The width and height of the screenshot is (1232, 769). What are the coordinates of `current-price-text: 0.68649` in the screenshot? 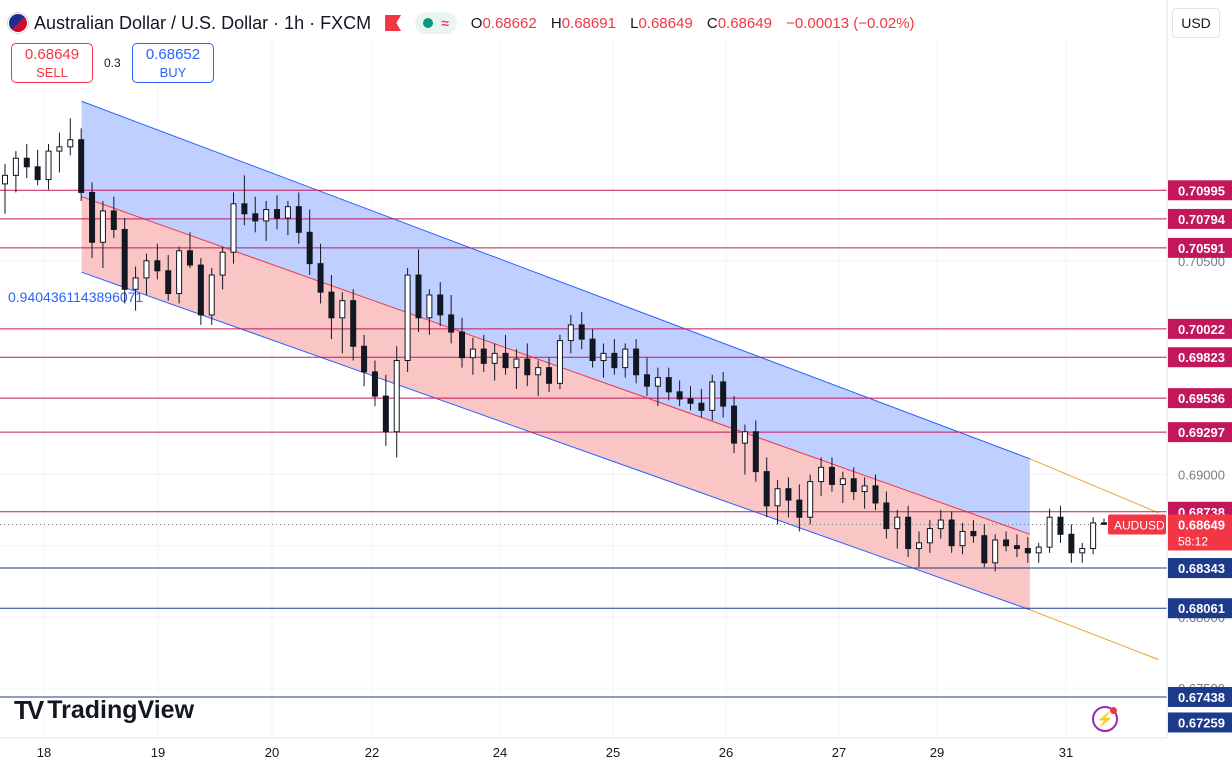 It's located at (1201, 524).